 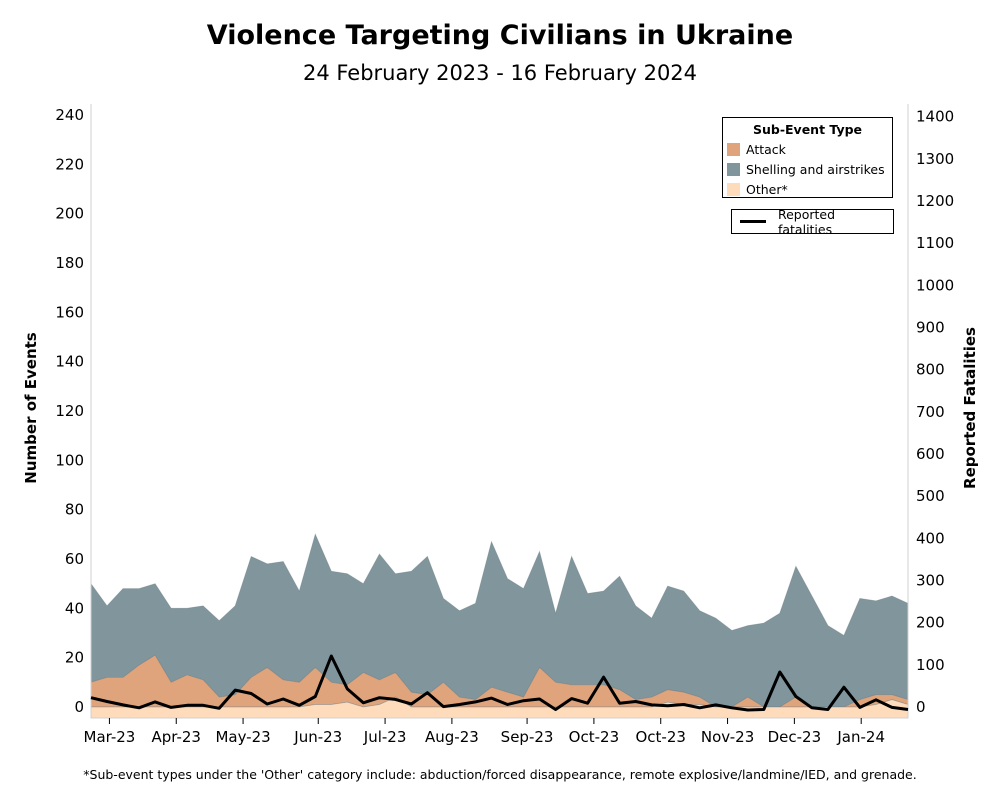 What do you see at coordinates (527, 737) in the screenshot?
I see `x-tick-label: Sep-23` at bounding box center [527, 737].